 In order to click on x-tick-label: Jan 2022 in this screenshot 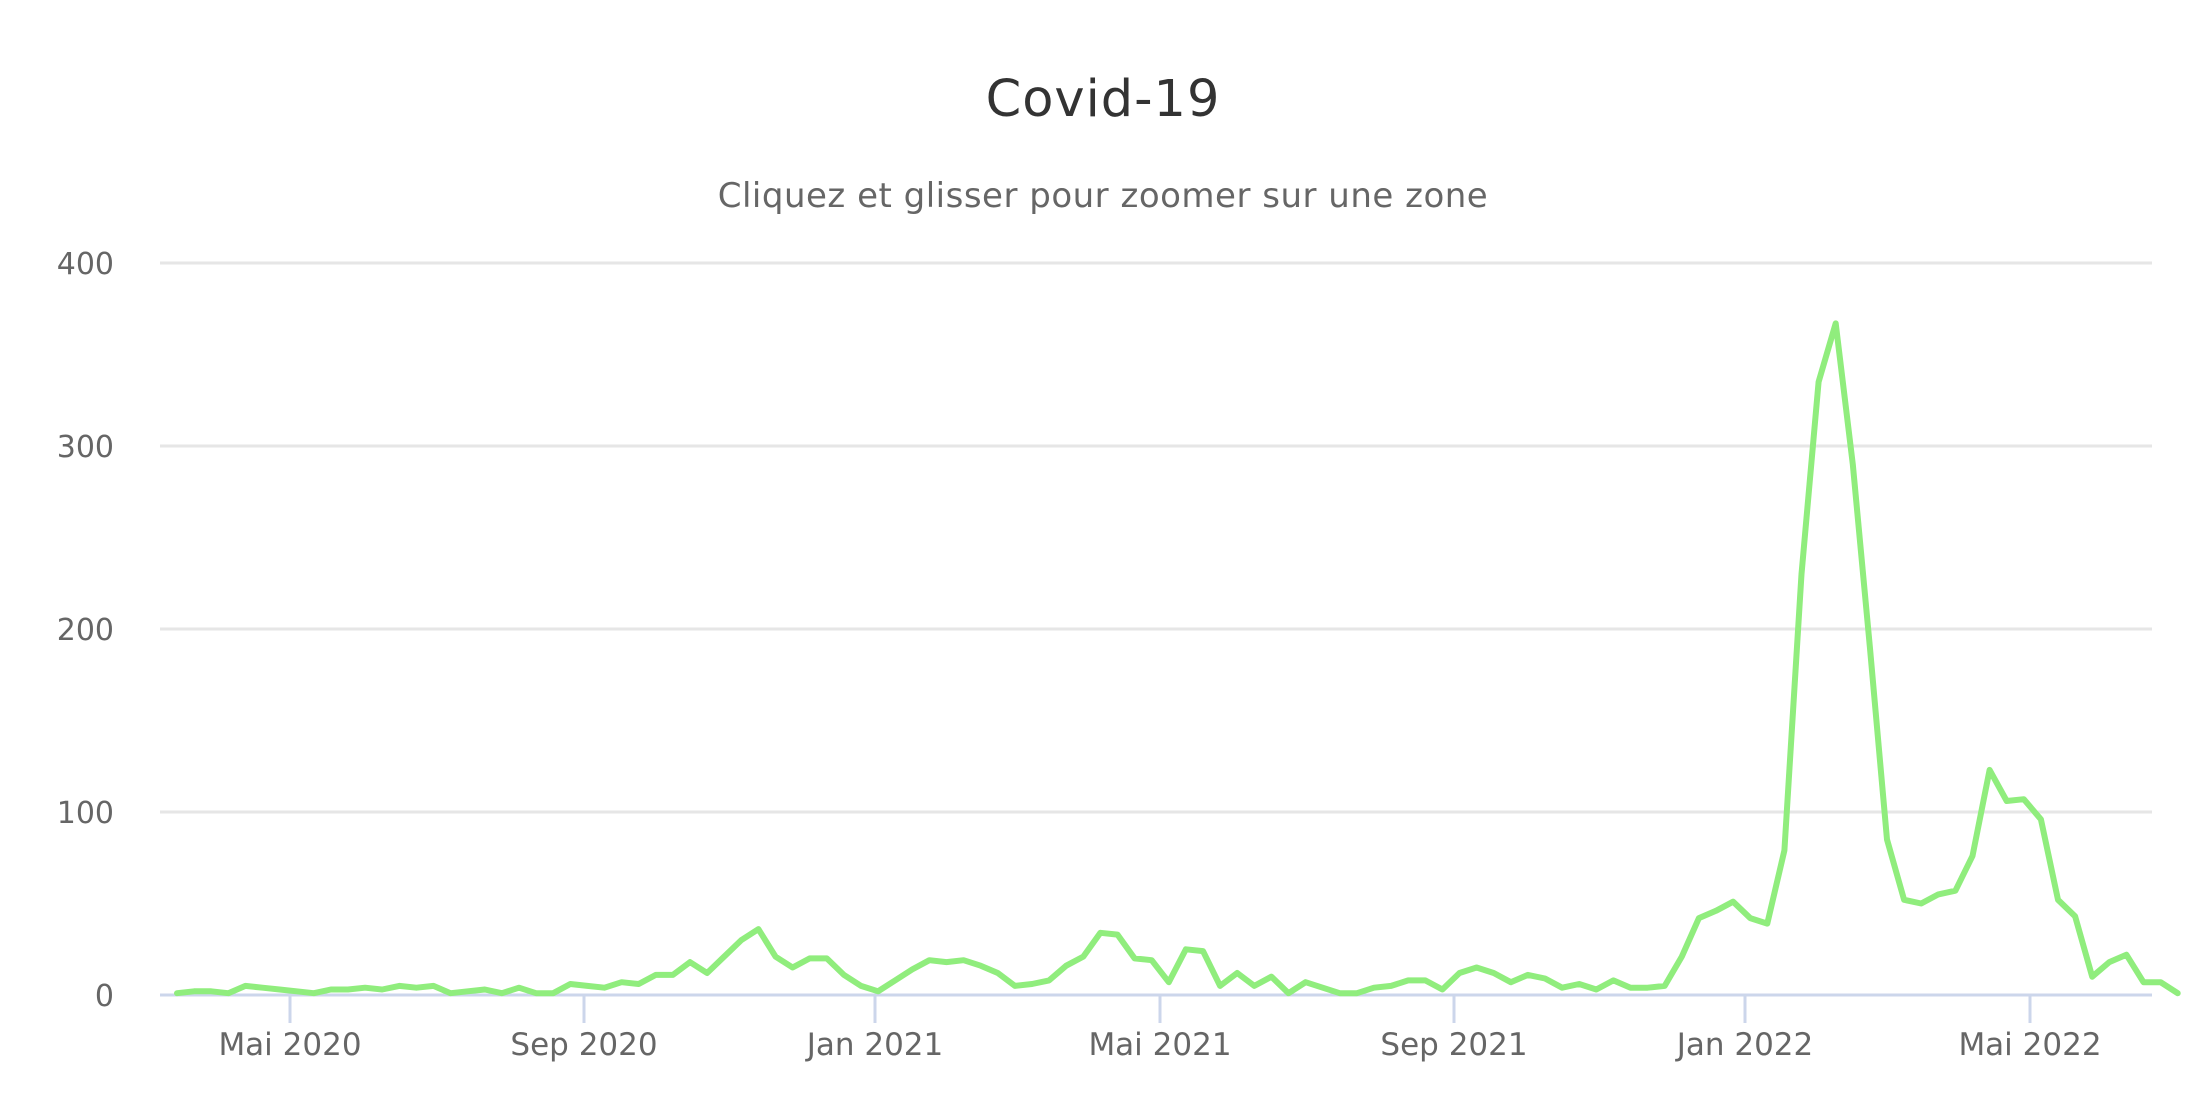, I will do `click(1744, 1045)`.